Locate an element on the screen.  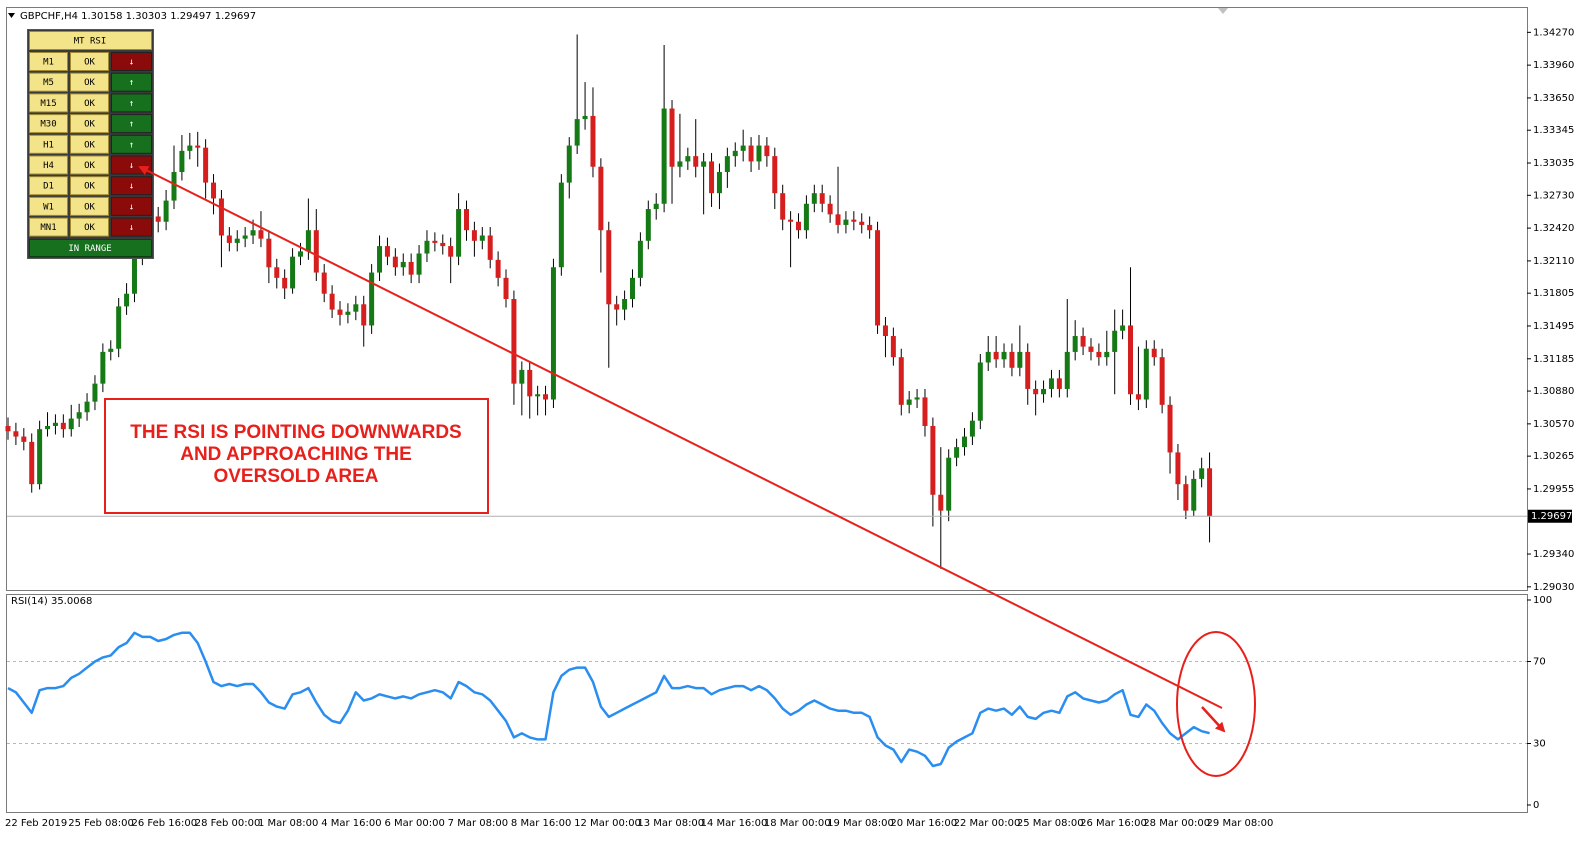
x-tick-label: 8 Mar 16:00 is located at coordinates (541, 823).